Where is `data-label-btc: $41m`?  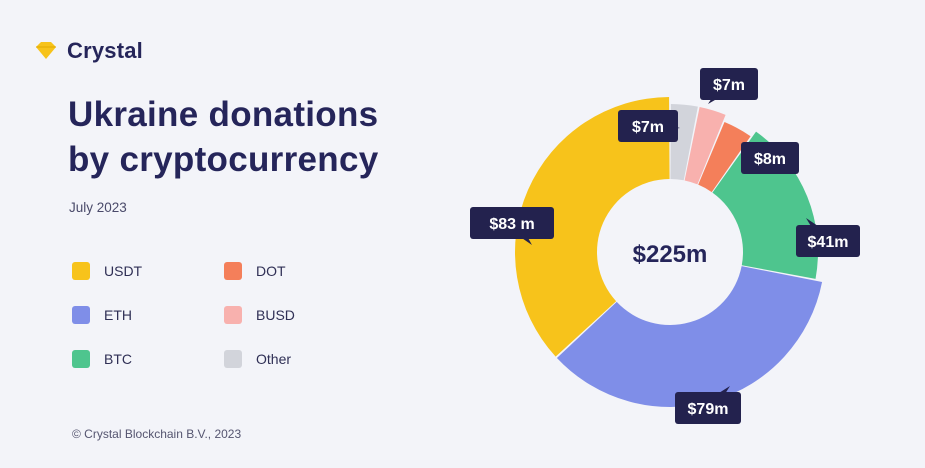 data-label-btc: $41m is located at coordinates (828, 242).